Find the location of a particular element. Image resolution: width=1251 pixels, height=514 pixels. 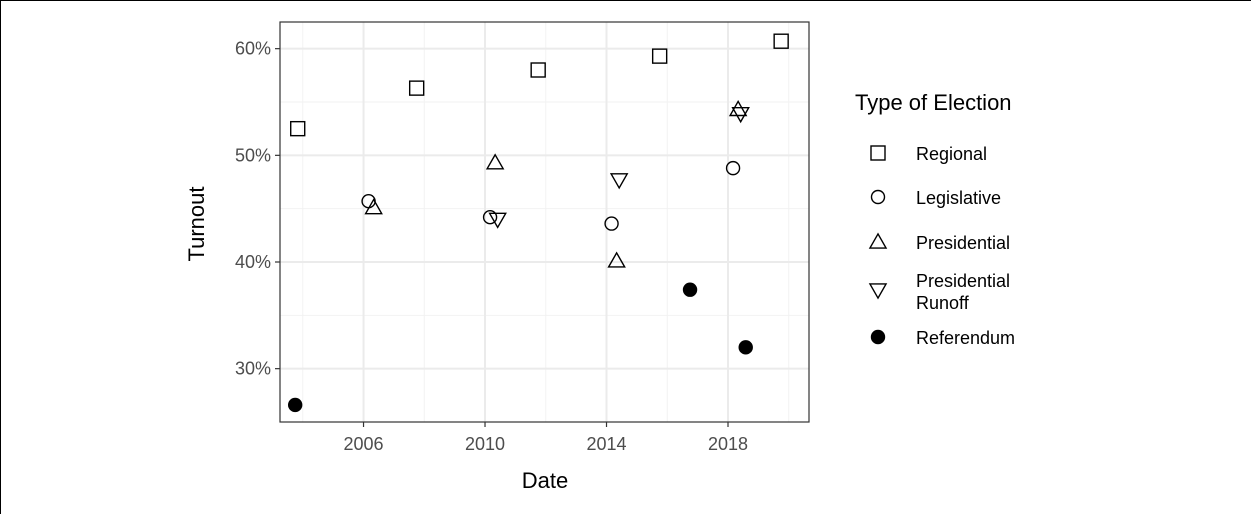

legend-key-regional is located at coordinates (878, 153).